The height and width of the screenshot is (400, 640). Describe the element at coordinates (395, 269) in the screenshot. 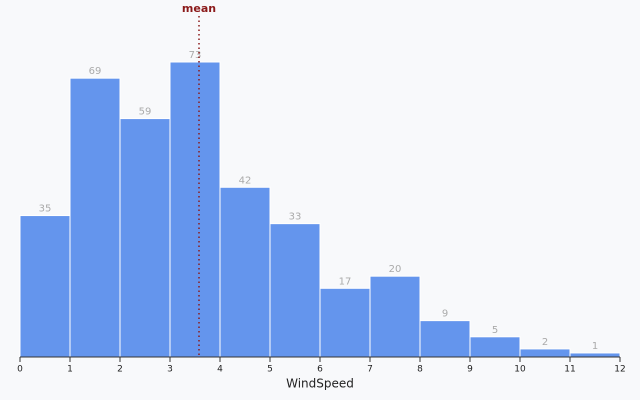

I see `value-label: 20` at that location.